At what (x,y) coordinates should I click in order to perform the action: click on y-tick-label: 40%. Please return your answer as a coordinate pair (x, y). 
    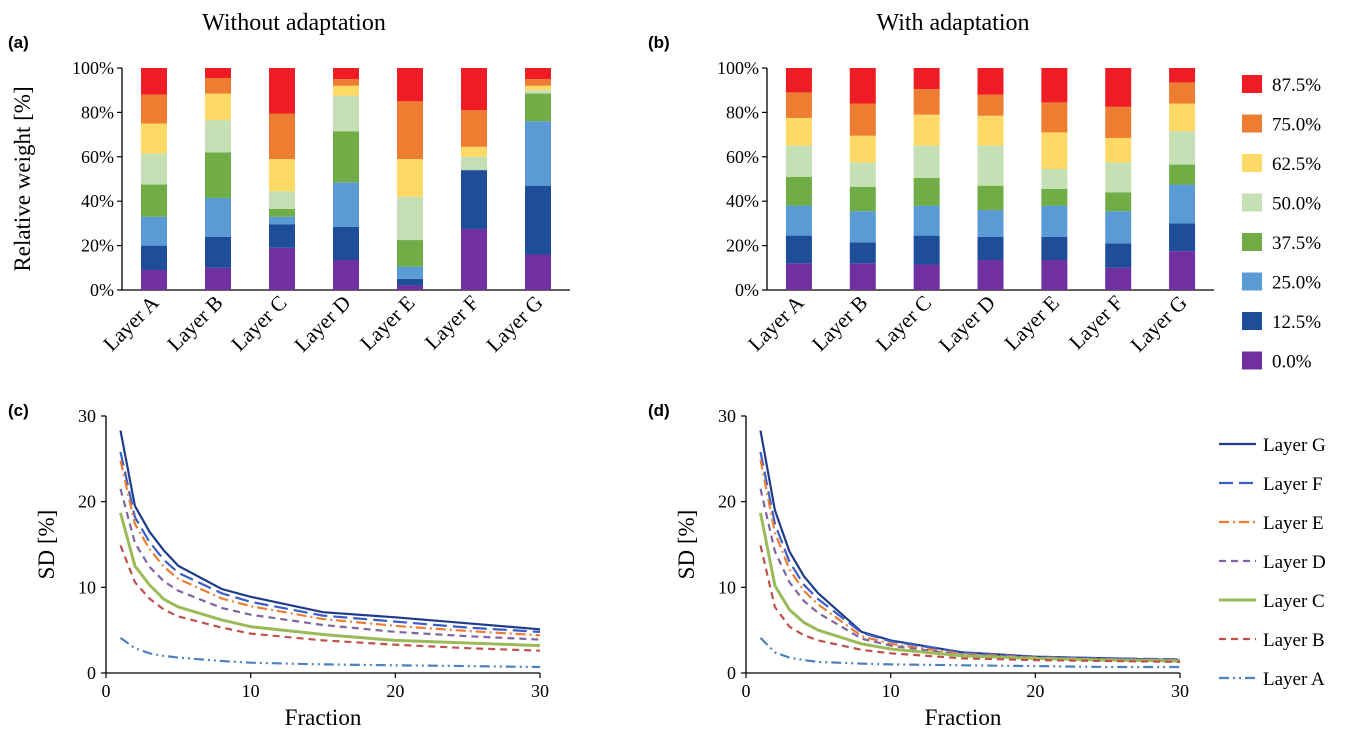
    Looking at the image, I should click on (97, 201).